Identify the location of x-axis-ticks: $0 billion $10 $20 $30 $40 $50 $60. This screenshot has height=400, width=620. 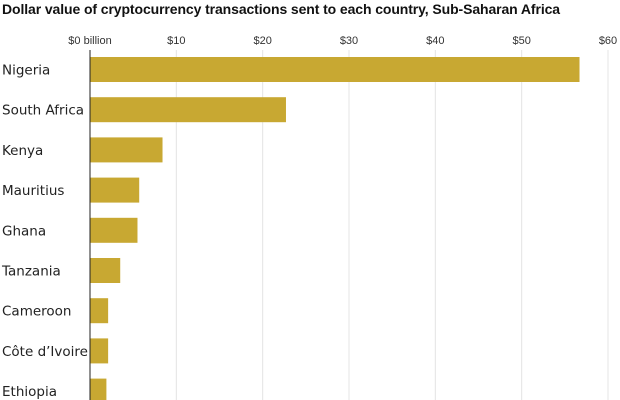
(342, 41).